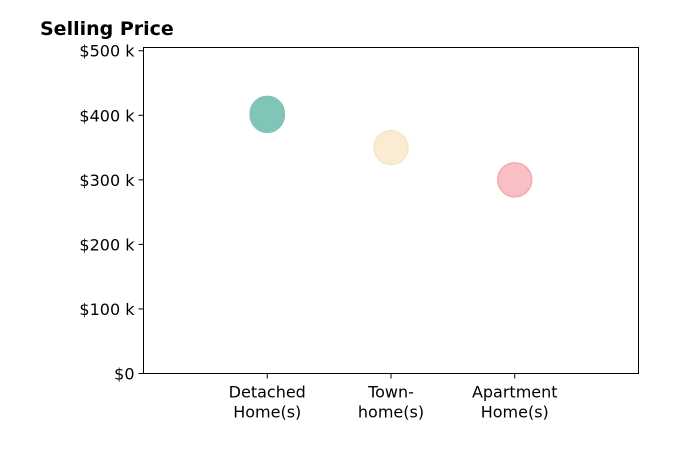 The width and height of the screenshot is (679, 466). What do you see at coordinates (107, 115) in the screenshot?
I see `y-tick-label: $400 k` at bounding box center [107, 115].